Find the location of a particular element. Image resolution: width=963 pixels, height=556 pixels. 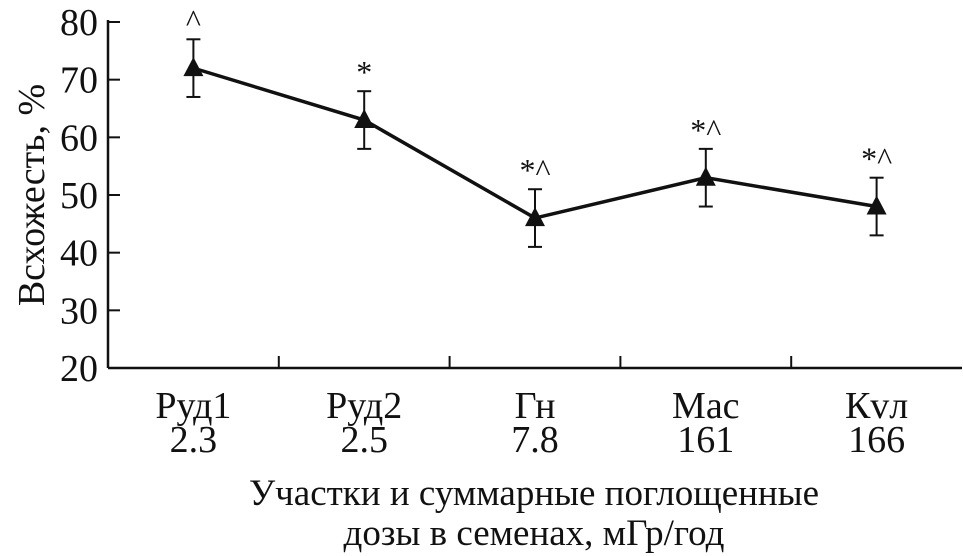

y-tick-label: 50 is located at coordinates (79, 196).